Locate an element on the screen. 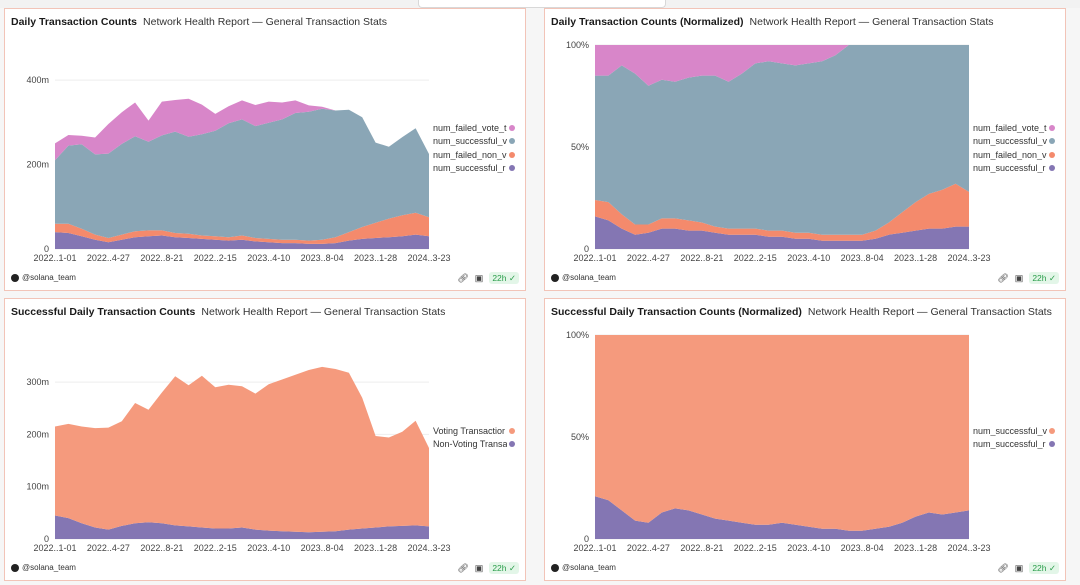 Image resolution: width=1080 pixels, height=585 pixels. legend-item: Voting Transactior is located at coordinates (474, 431).